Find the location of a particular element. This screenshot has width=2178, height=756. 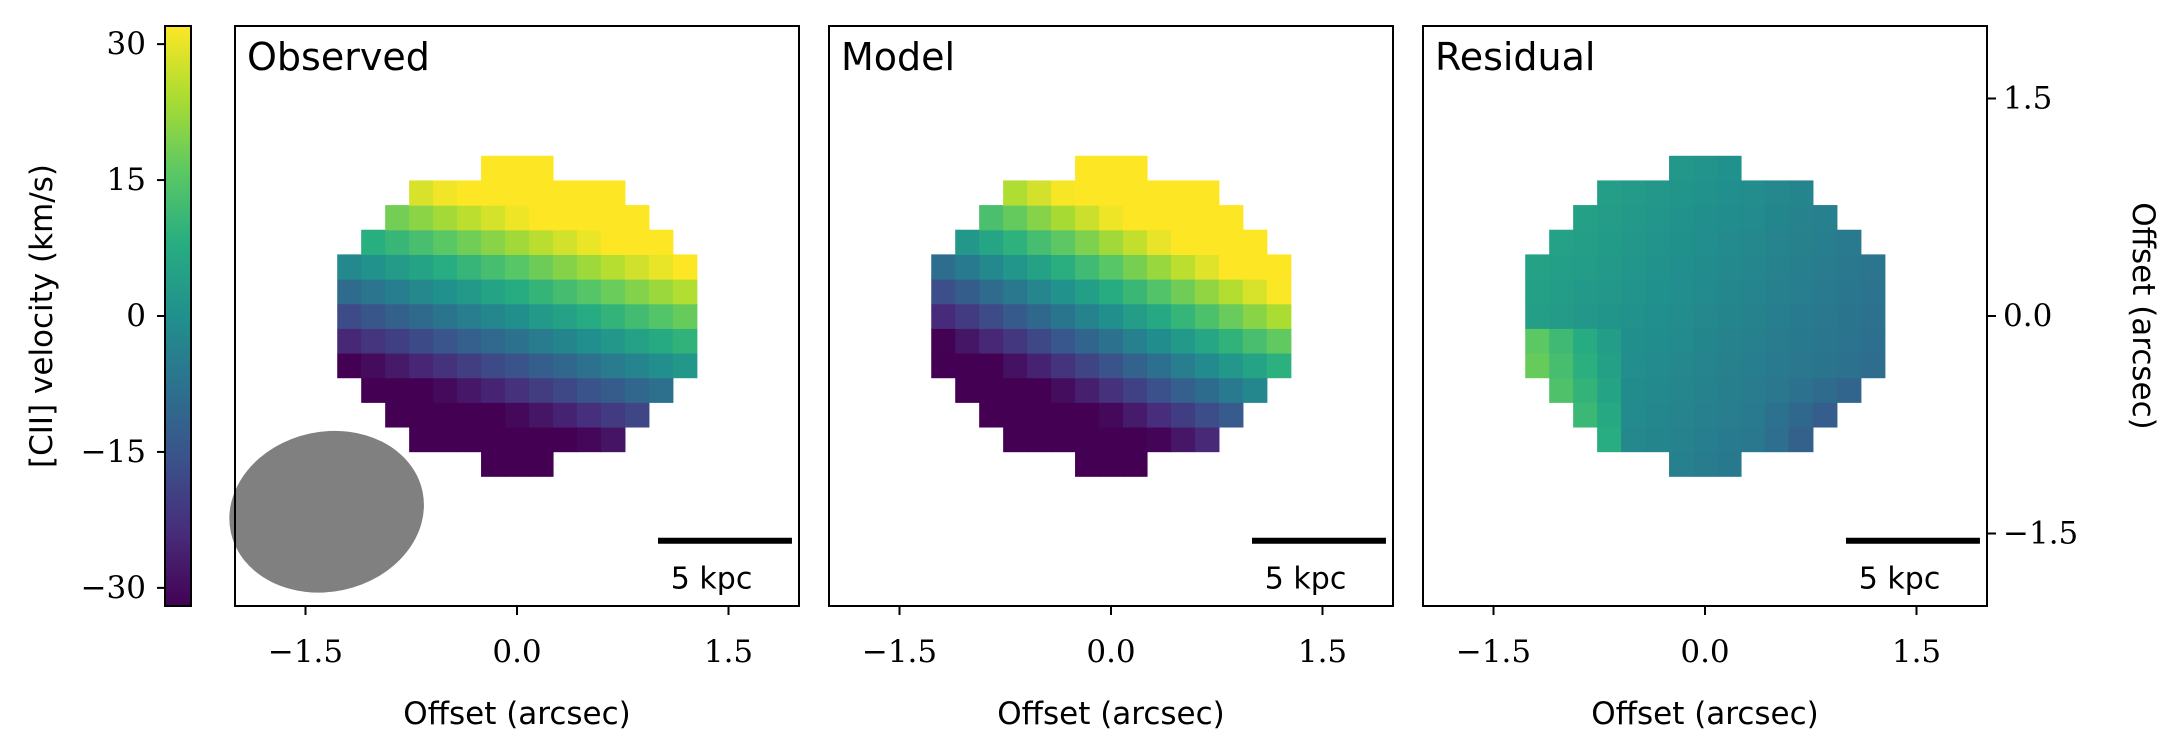

colorbar-label: [CII] velocity (km/s) is located at coordinates (42, 316).